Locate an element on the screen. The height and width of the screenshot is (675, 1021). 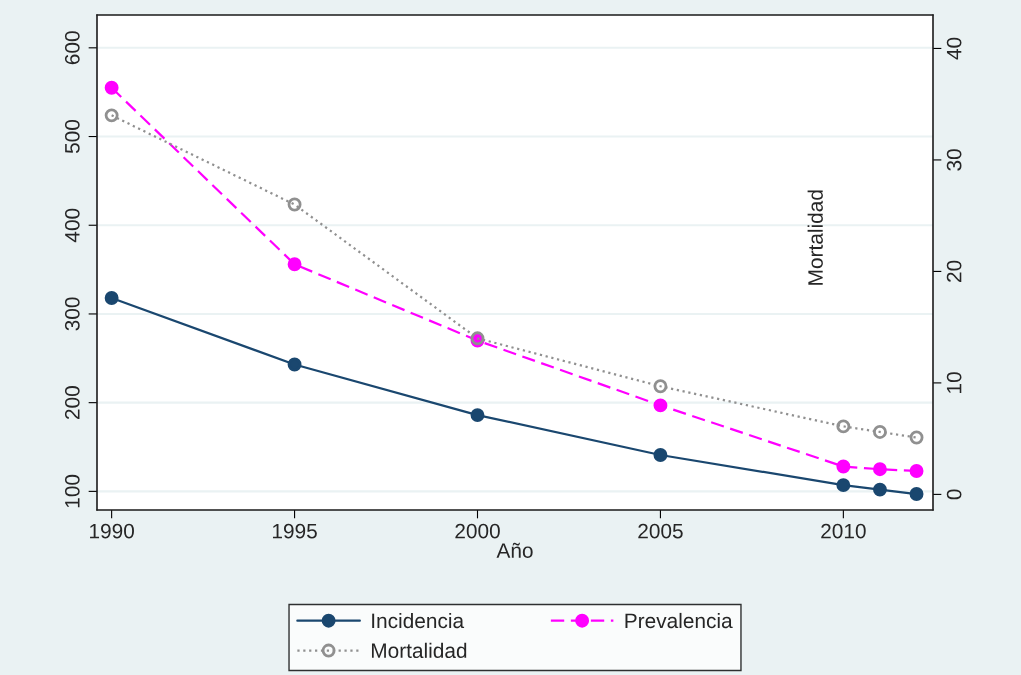
y-tick-label: 400 is located at coordinates (72, 225).